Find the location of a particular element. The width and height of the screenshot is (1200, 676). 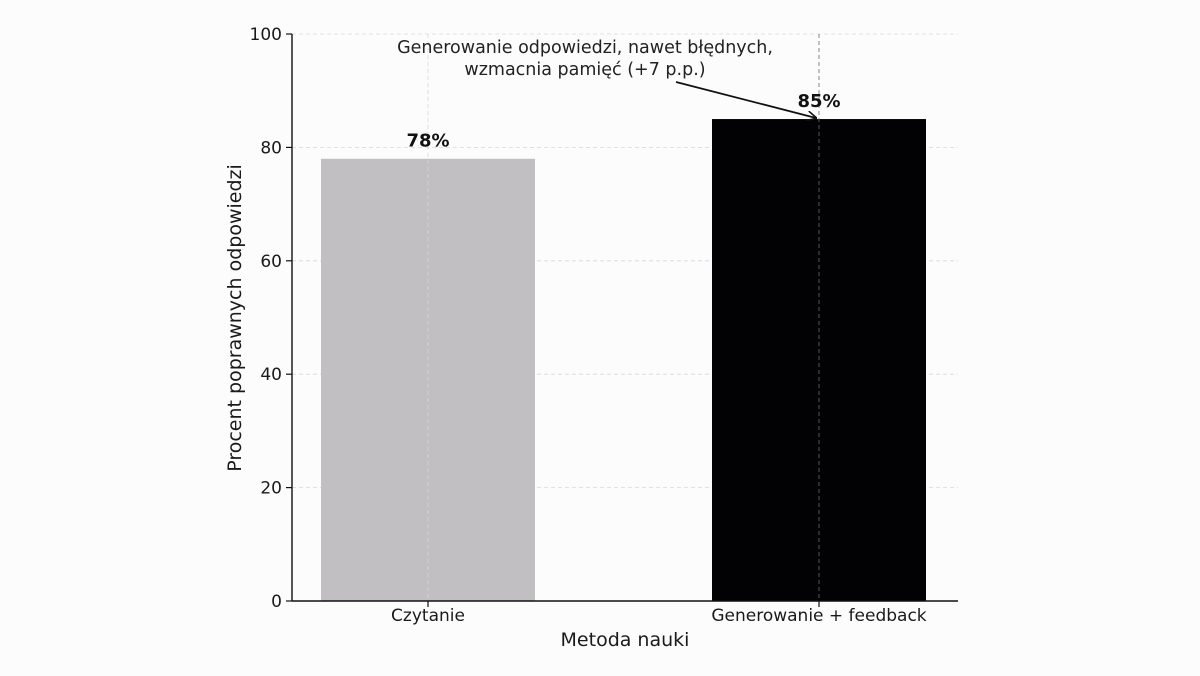

value-labels: 78% 85% is located at coordinates (623, 121).